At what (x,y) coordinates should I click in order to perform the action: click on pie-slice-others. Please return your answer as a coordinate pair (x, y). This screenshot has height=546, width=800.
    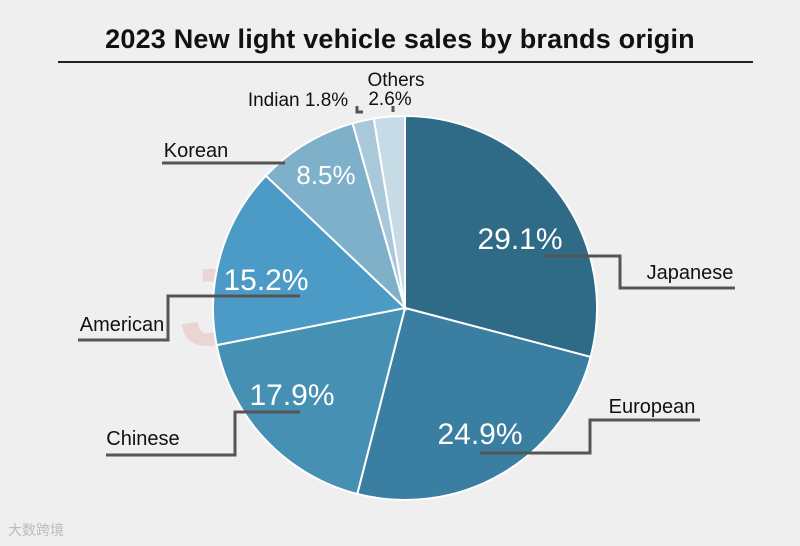
    Looking at the image, I should click on (389, 211).